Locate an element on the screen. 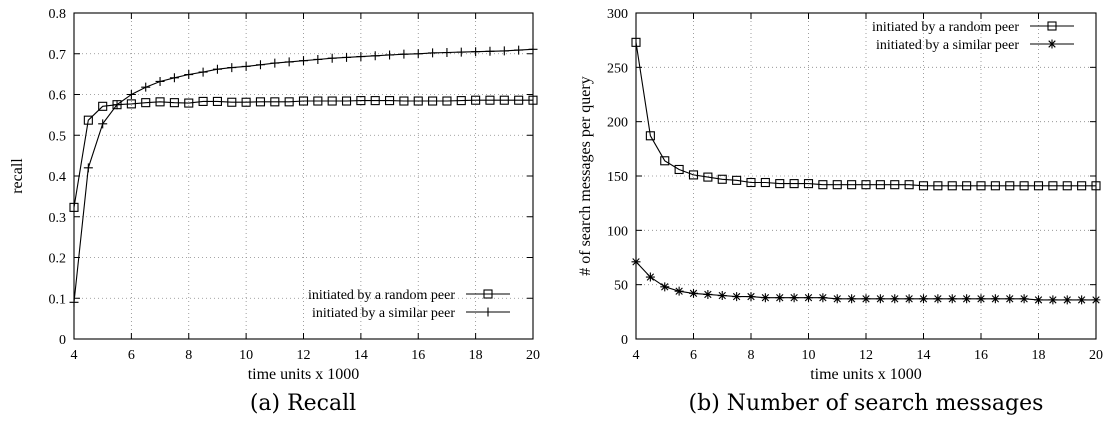  y-tick-label: 0.4 is located at coordinates (58, 177).